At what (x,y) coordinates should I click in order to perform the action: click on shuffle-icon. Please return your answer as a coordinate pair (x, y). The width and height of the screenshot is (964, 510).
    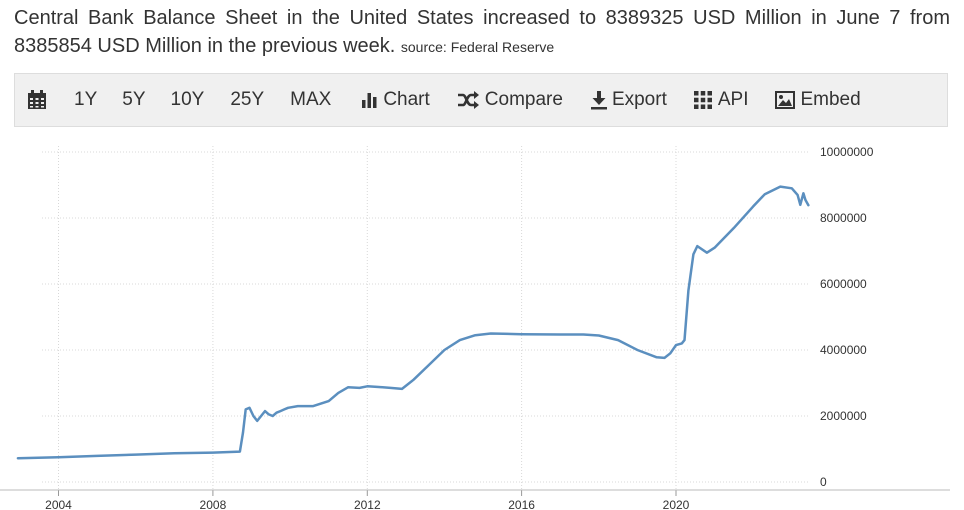
    Looking at the image, I should click on (468, 100).